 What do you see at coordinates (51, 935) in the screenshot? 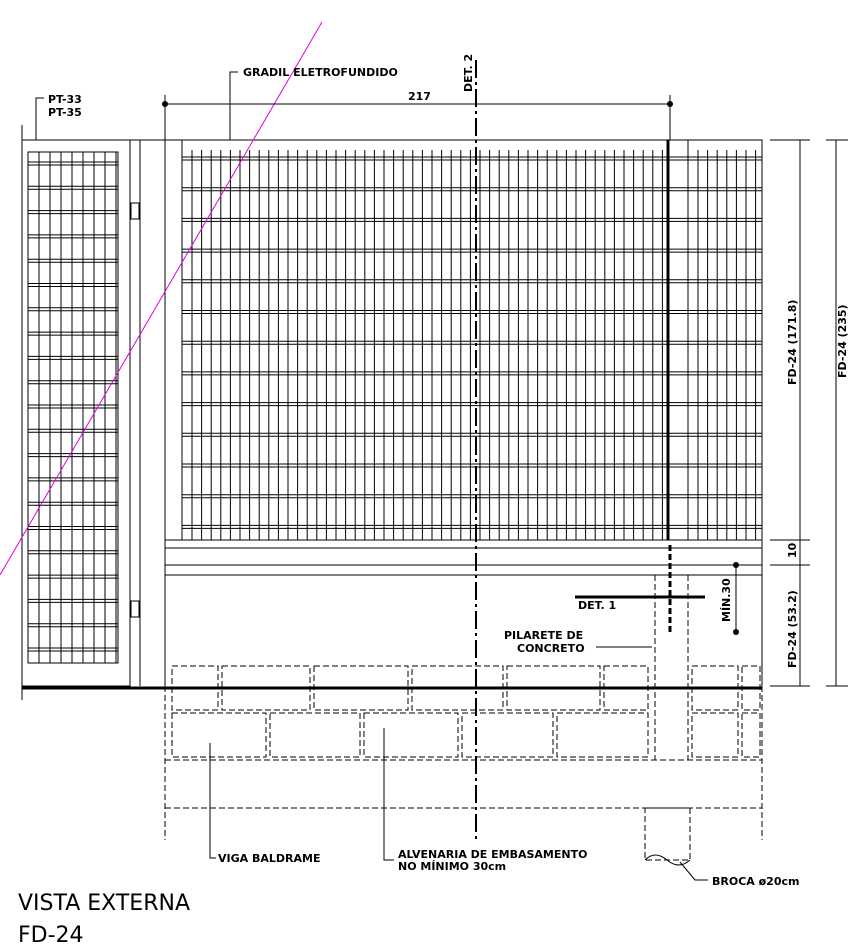
I see `view-code: FD-24` at bounding box center [51, 935].